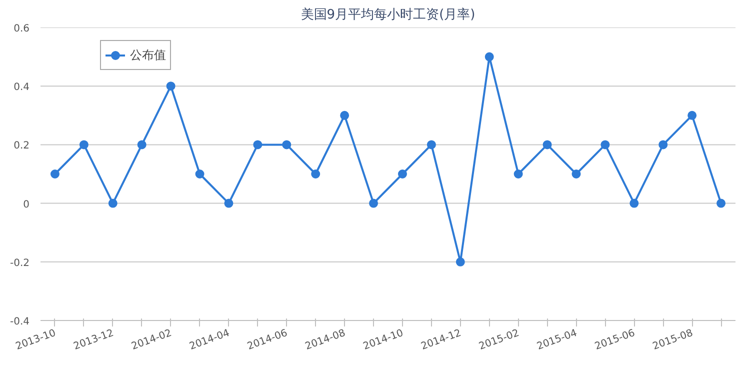  Describe the element at coordinates (20, 263) in the screenshot. I see `y-tick-label: -0.2` at that location.